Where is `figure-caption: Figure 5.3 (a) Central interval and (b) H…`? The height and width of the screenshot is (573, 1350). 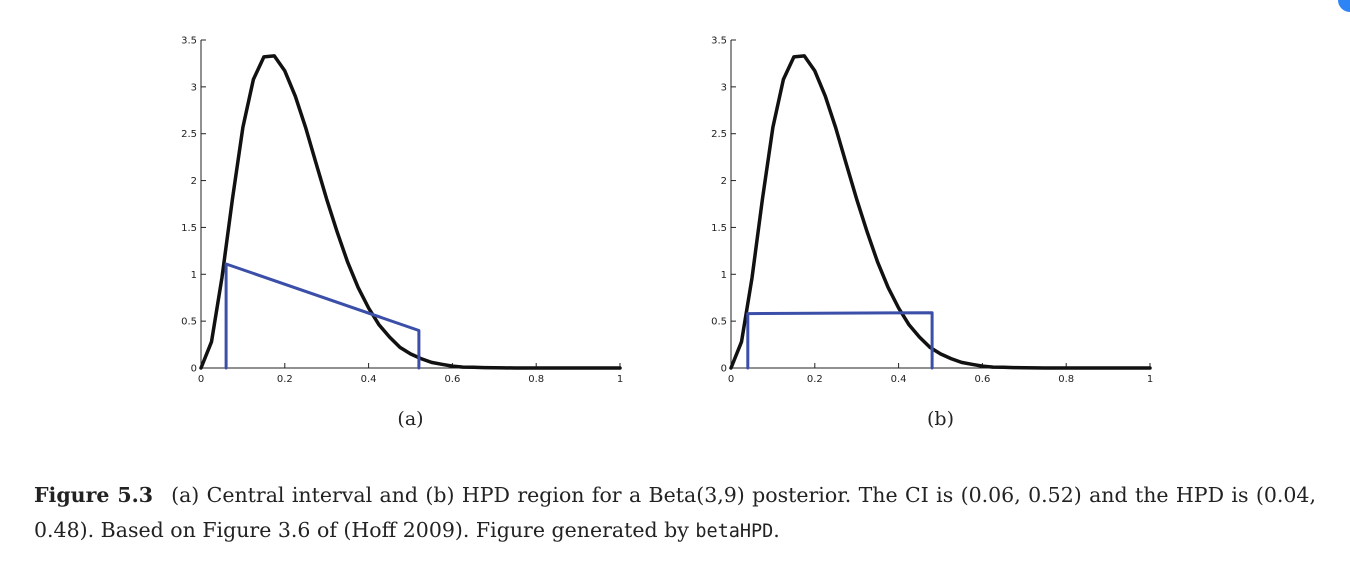
figure-caption: Figure 5.3 (a) Central interval and (b) H… is located at coordinates (675, 513).